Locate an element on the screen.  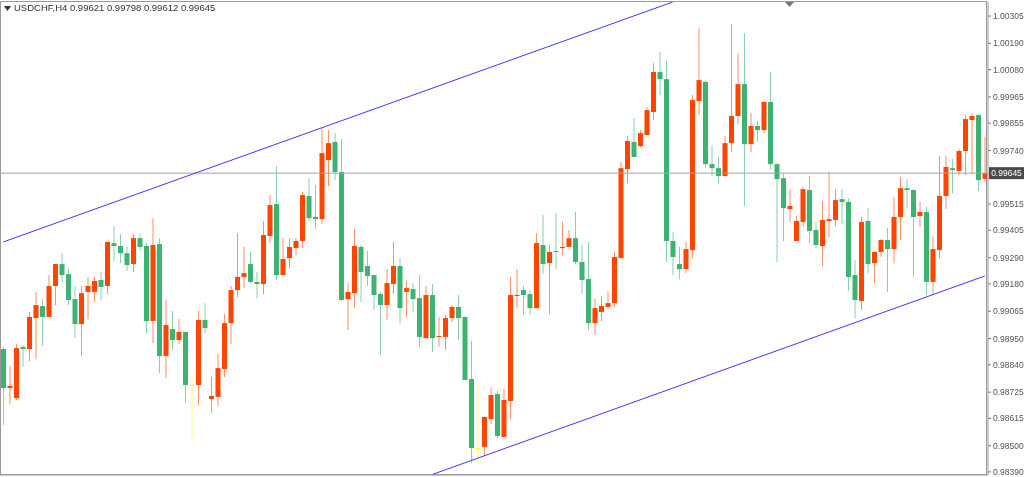
y-tick-label: 0.99405 is located at coordinates (1008, 230).